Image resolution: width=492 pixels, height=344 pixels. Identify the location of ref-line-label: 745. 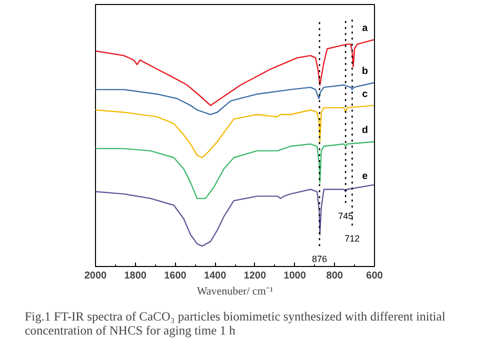
(346, 215).